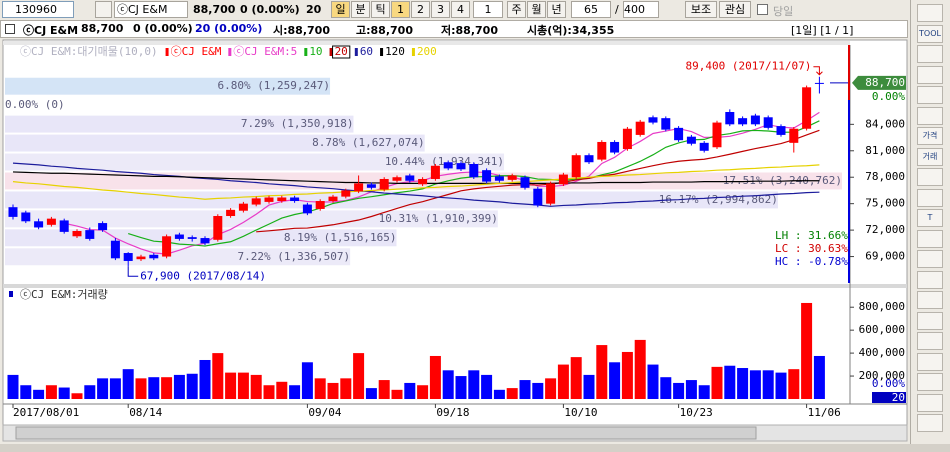 The height and width of the screenshot is (452, 950). What do you see at coordinates (151, 9) in the screenshot?
I see `stock-name: ⓒCJ E&M` at bounding box center [151, 9].